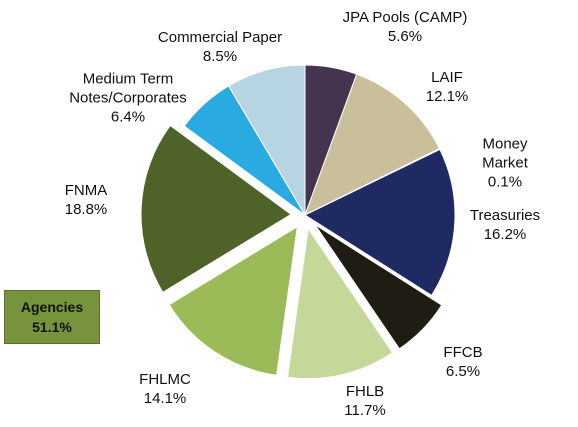 Image resolution: width=578 pixels, height=427 pixels. Describe the element at coordinates (463, 371) in the screenshot. I see `value-label: 6.5%` at that location.